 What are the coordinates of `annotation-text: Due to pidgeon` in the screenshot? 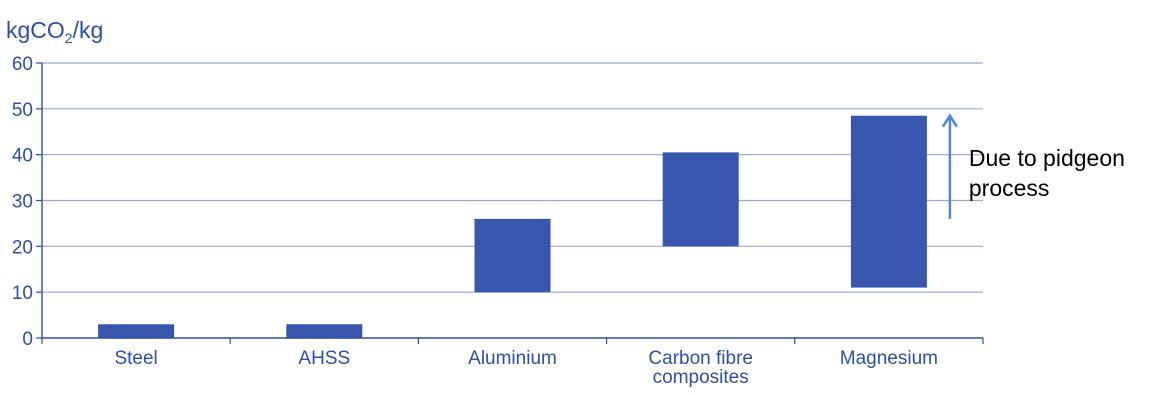 It's located at (1047, 158).